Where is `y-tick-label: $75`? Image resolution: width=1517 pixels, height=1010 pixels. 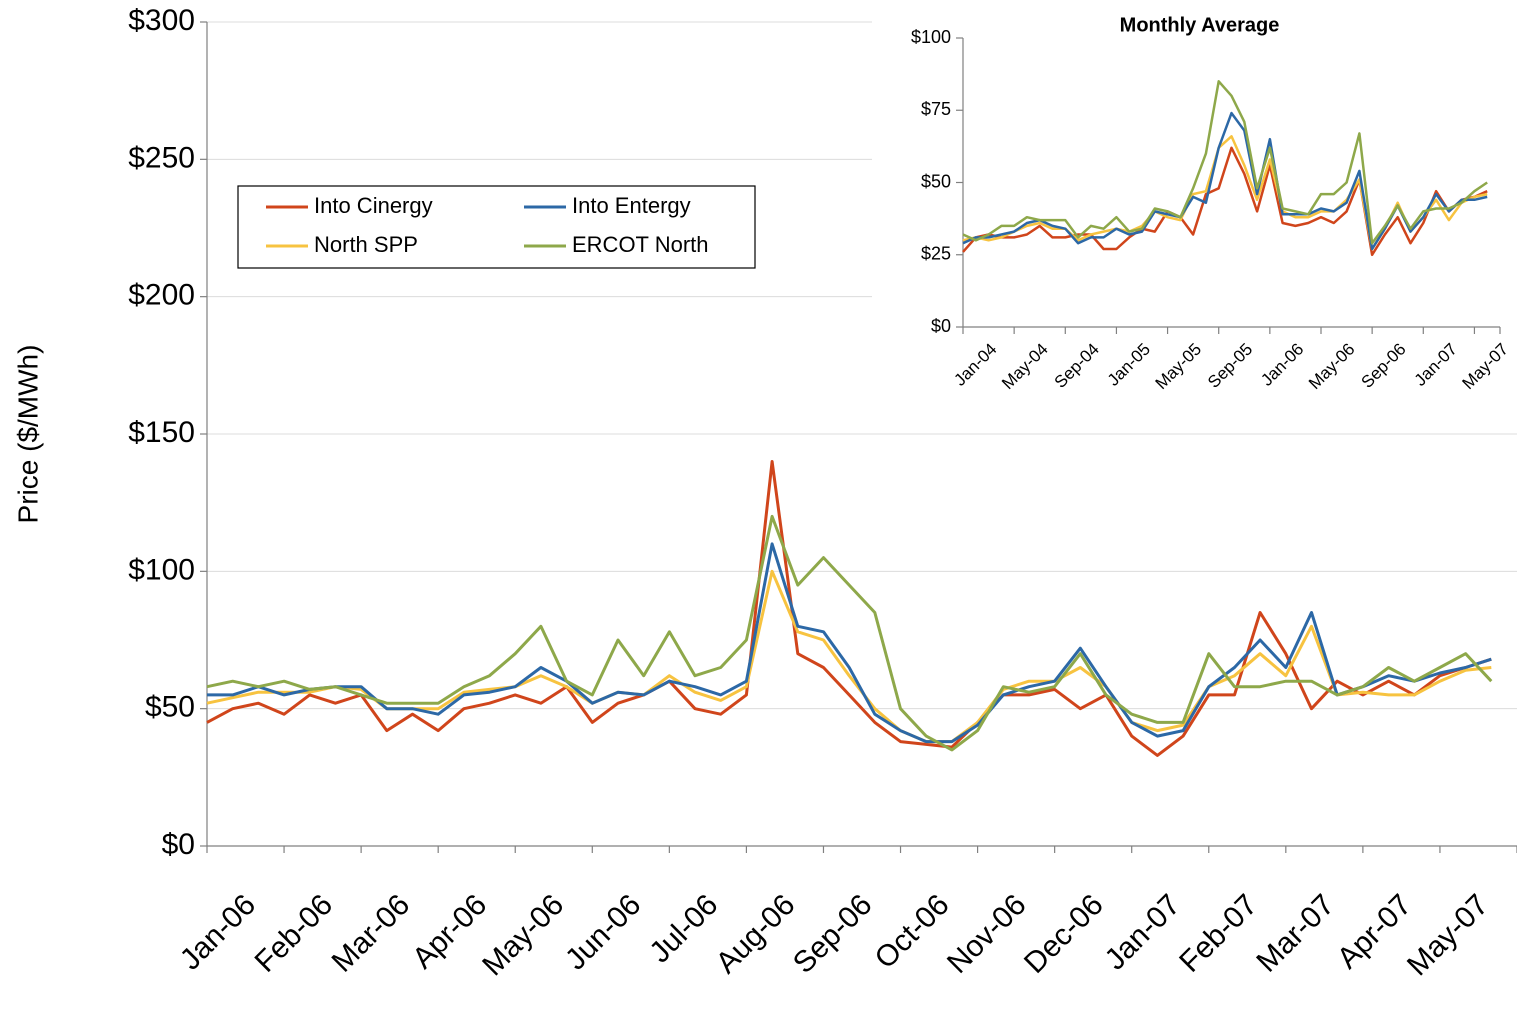
y-tick-label: $75 is located at coordinates (936, 109).